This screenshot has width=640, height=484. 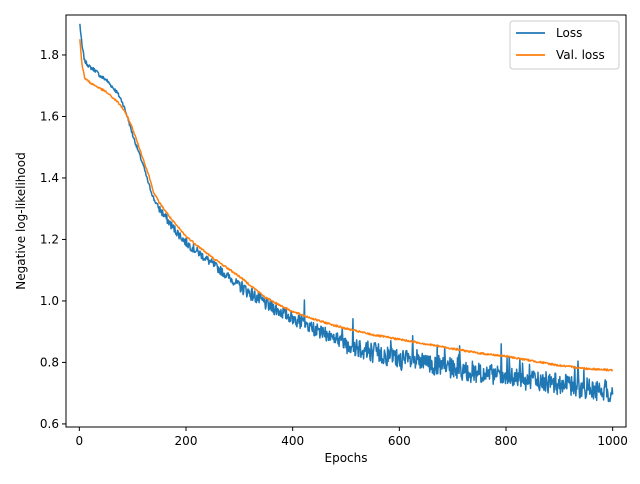 What do you see at coordinates (569, 33) in the screenshot?
I see `legend-label-loss: Loss` at bounding box center [569, 33].